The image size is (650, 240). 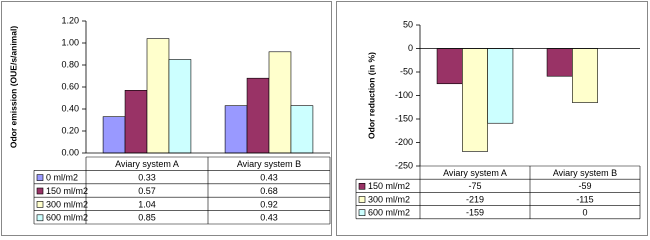 What do you see at coordinates (406, 71) in the screenshot?
I see `y-tick-label: -50` at bounding box center [406, 71].